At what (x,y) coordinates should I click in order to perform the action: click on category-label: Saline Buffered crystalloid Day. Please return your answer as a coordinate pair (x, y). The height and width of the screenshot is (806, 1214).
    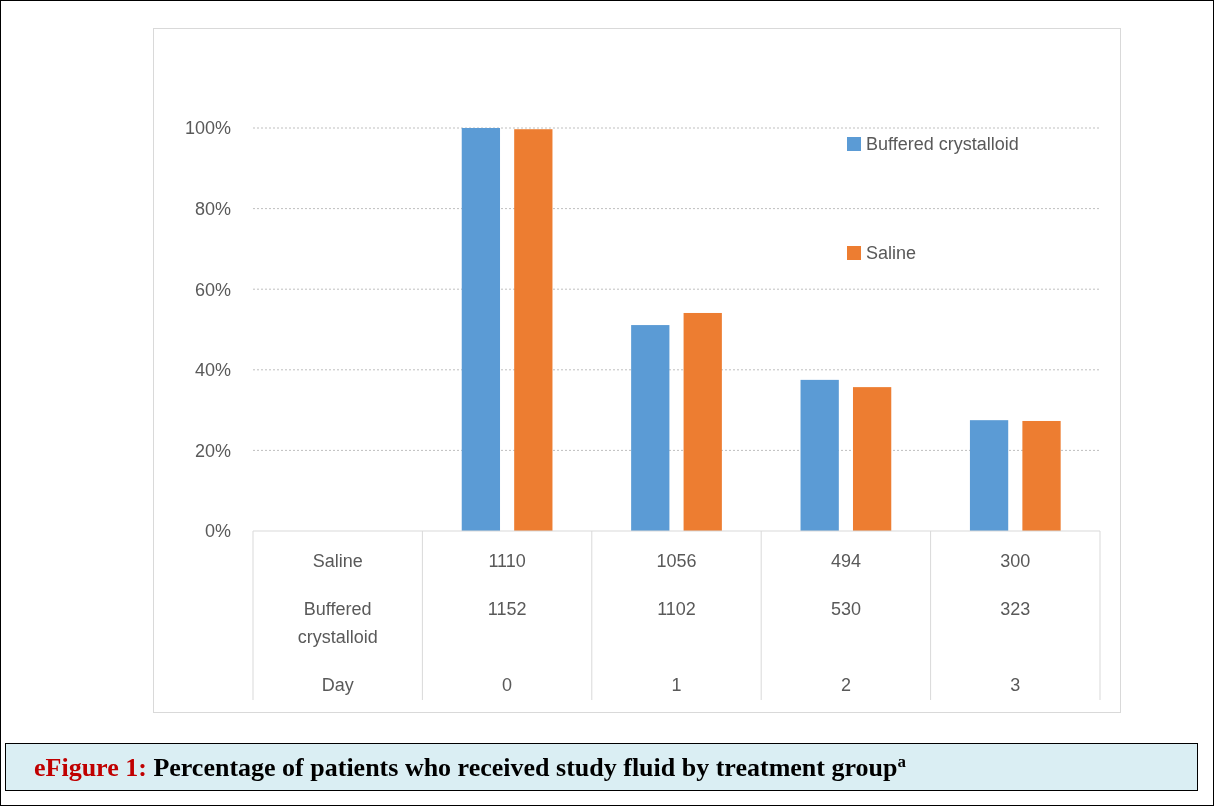
    Looking at the image, I should click on (337, 623).